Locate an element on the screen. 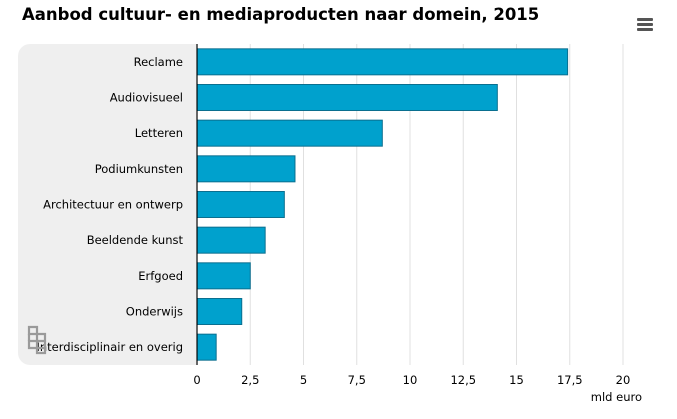  cbs-logo-icon is located at coordinates (37, 340).